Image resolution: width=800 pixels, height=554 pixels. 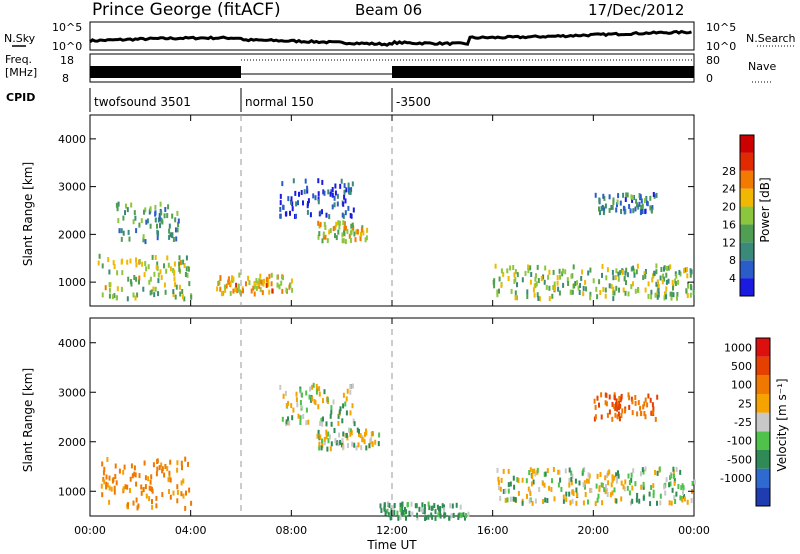 I want to click on colorbar-tick-label: -100, so click(x=739, y=441).